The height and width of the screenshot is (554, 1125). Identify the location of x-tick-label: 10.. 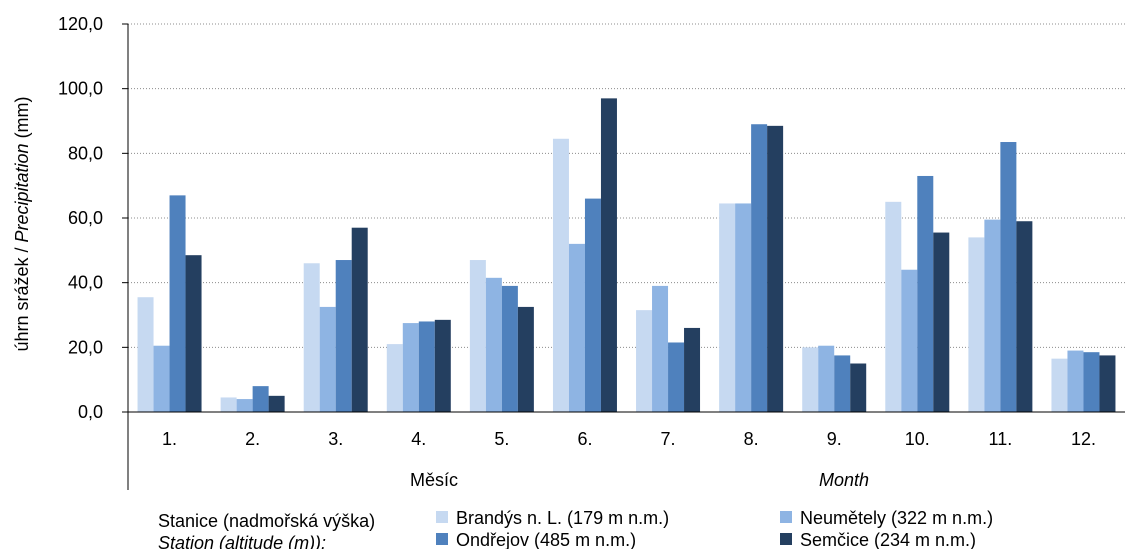
(917, 439).